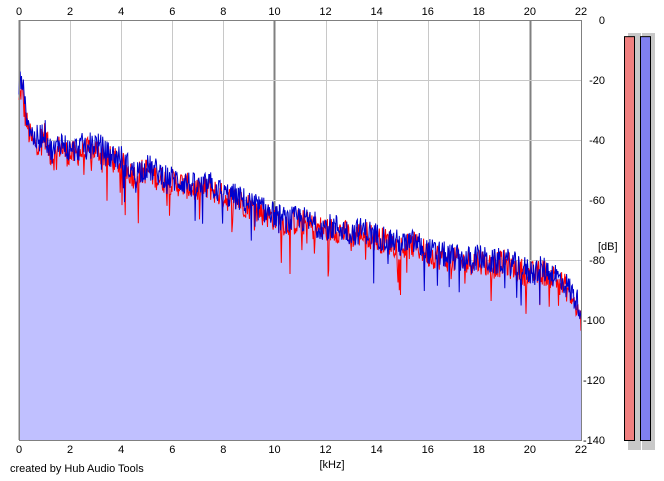 The height and width of the screenshot is (481, 664). Describe the element at coordinates (645, 239) in the screenshot. I see `right-level-meter` at that location.